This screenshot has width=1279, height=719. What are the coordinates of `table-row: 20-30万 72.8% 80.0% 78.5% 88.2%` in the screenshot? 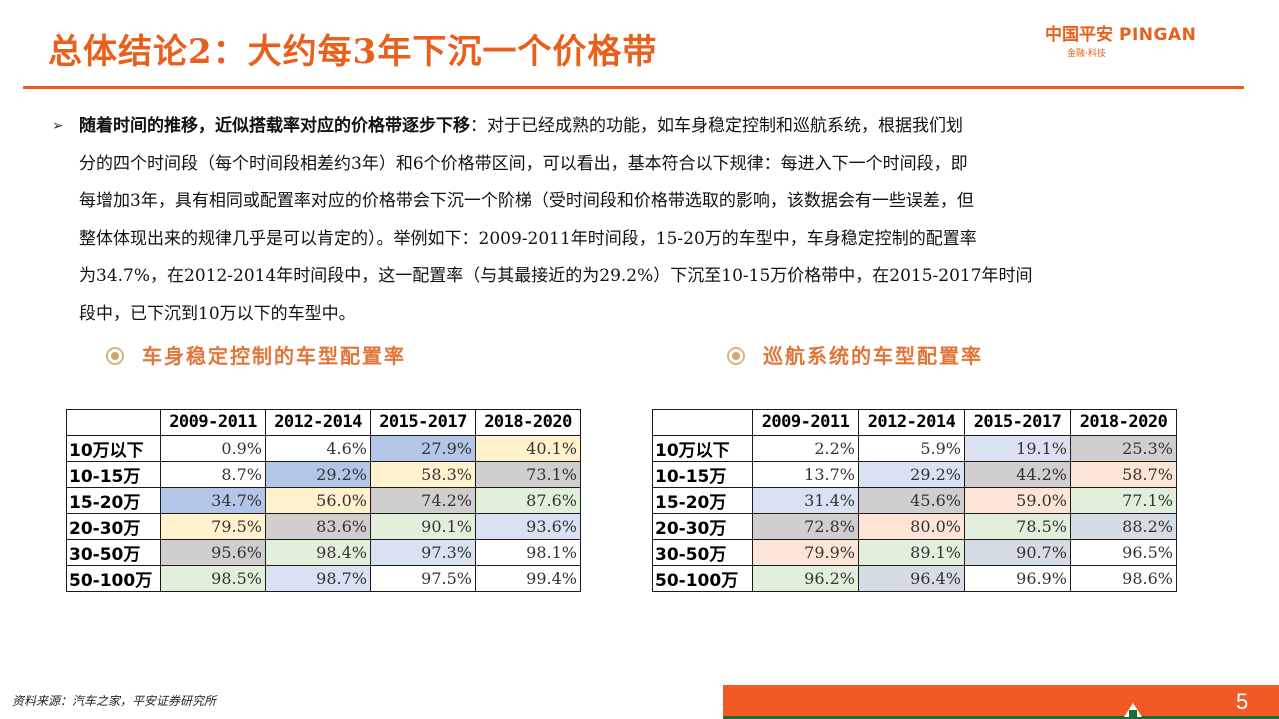 It's located at (914, 526).